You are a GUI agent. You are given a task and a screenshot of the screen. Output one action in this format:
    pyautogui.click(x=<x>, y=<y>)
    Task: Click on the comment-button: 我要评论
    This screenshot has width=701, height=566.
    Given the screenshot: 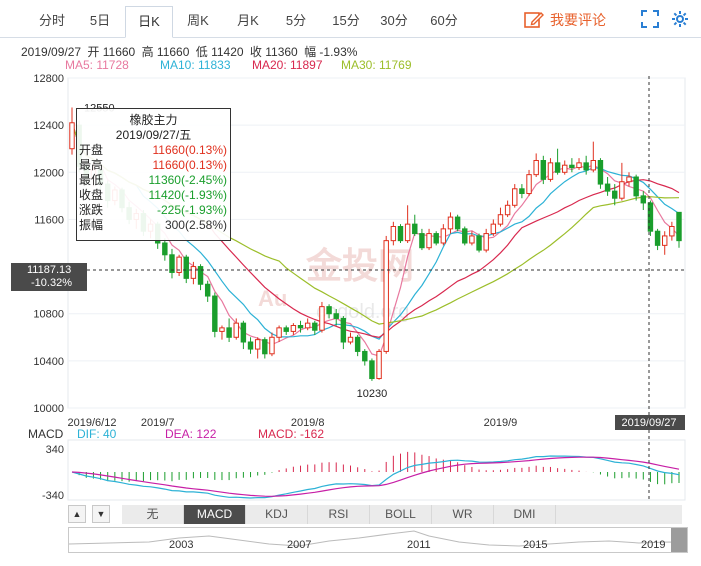 What is the action you would take?
    pyautogui.click(x=565, y=20)
    